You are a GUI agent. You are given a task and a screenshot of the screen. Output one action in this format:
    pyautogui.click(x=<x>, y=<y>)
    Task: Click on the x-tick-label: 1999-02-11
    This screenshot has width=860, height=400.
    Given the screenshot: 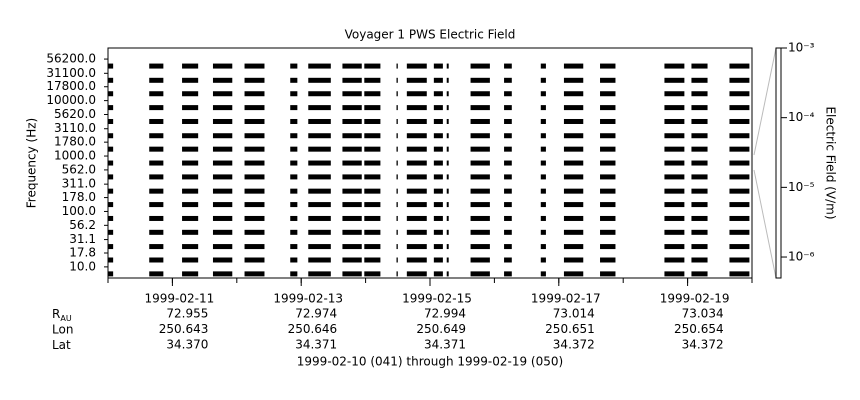 What is the action you would take?
    pyautogui.click(x=180, y=299)
    